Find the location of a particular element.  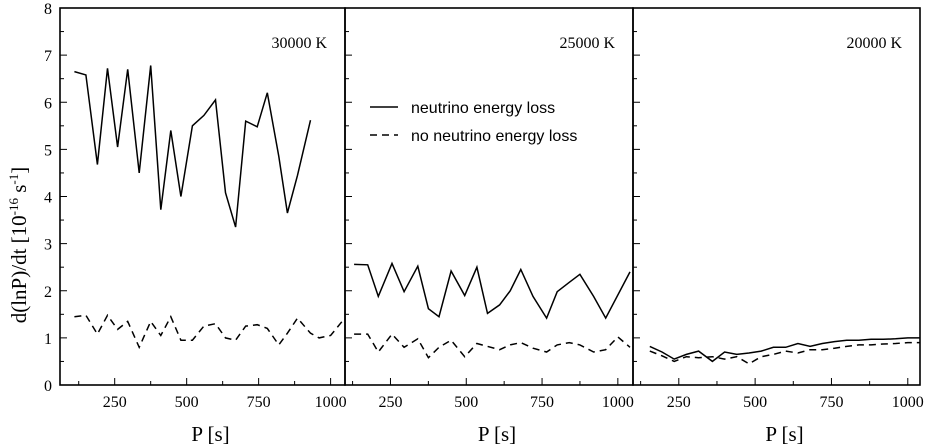

y-axis-title-exp2: -1 is located at coordinates (13, 179).